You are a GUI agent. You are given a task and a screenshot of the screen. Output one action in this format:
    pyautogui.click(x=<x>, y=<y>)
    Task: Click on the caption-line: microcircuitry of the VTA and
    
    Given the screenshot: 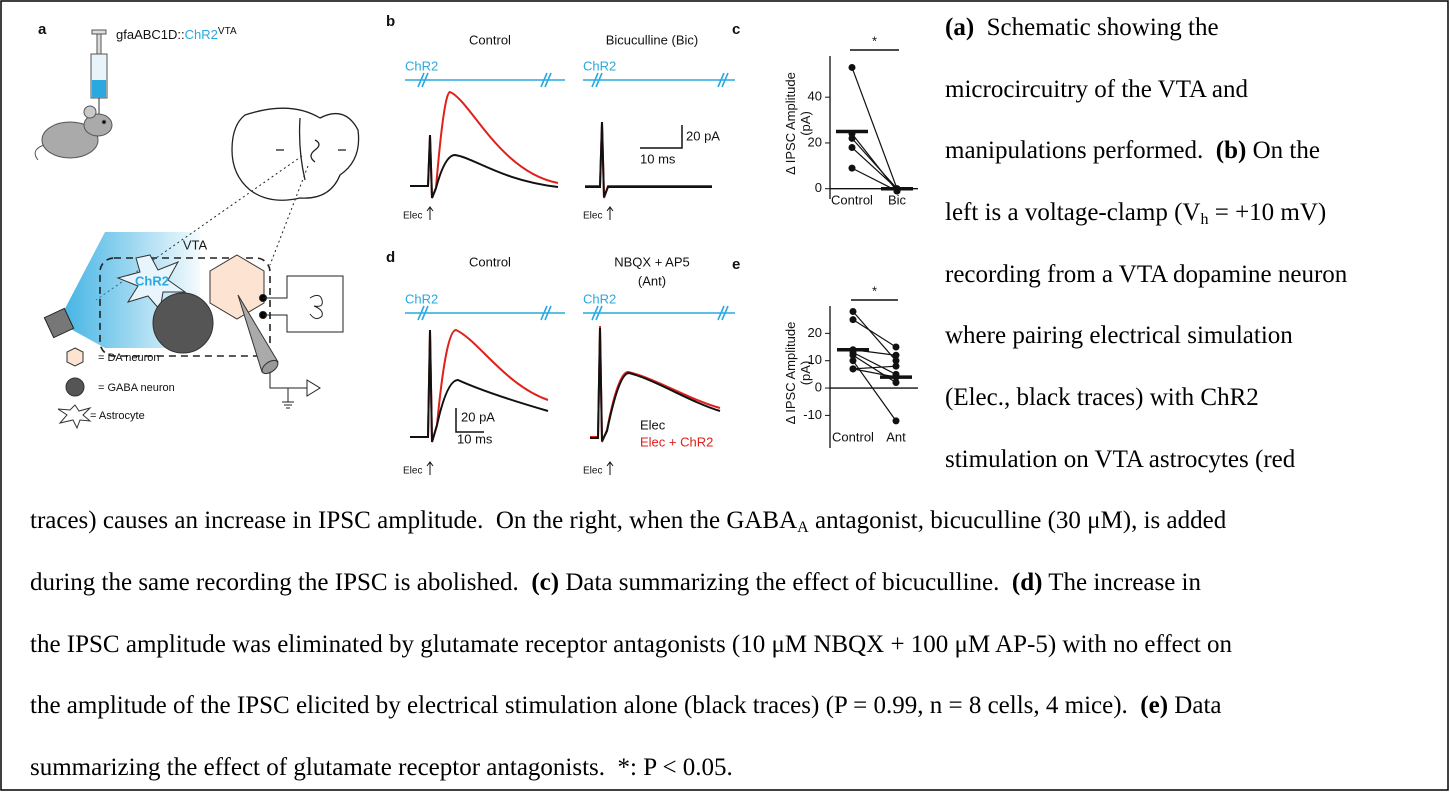 What is the action you would take?
    pyautogui.click(x=1096, y=90)
    